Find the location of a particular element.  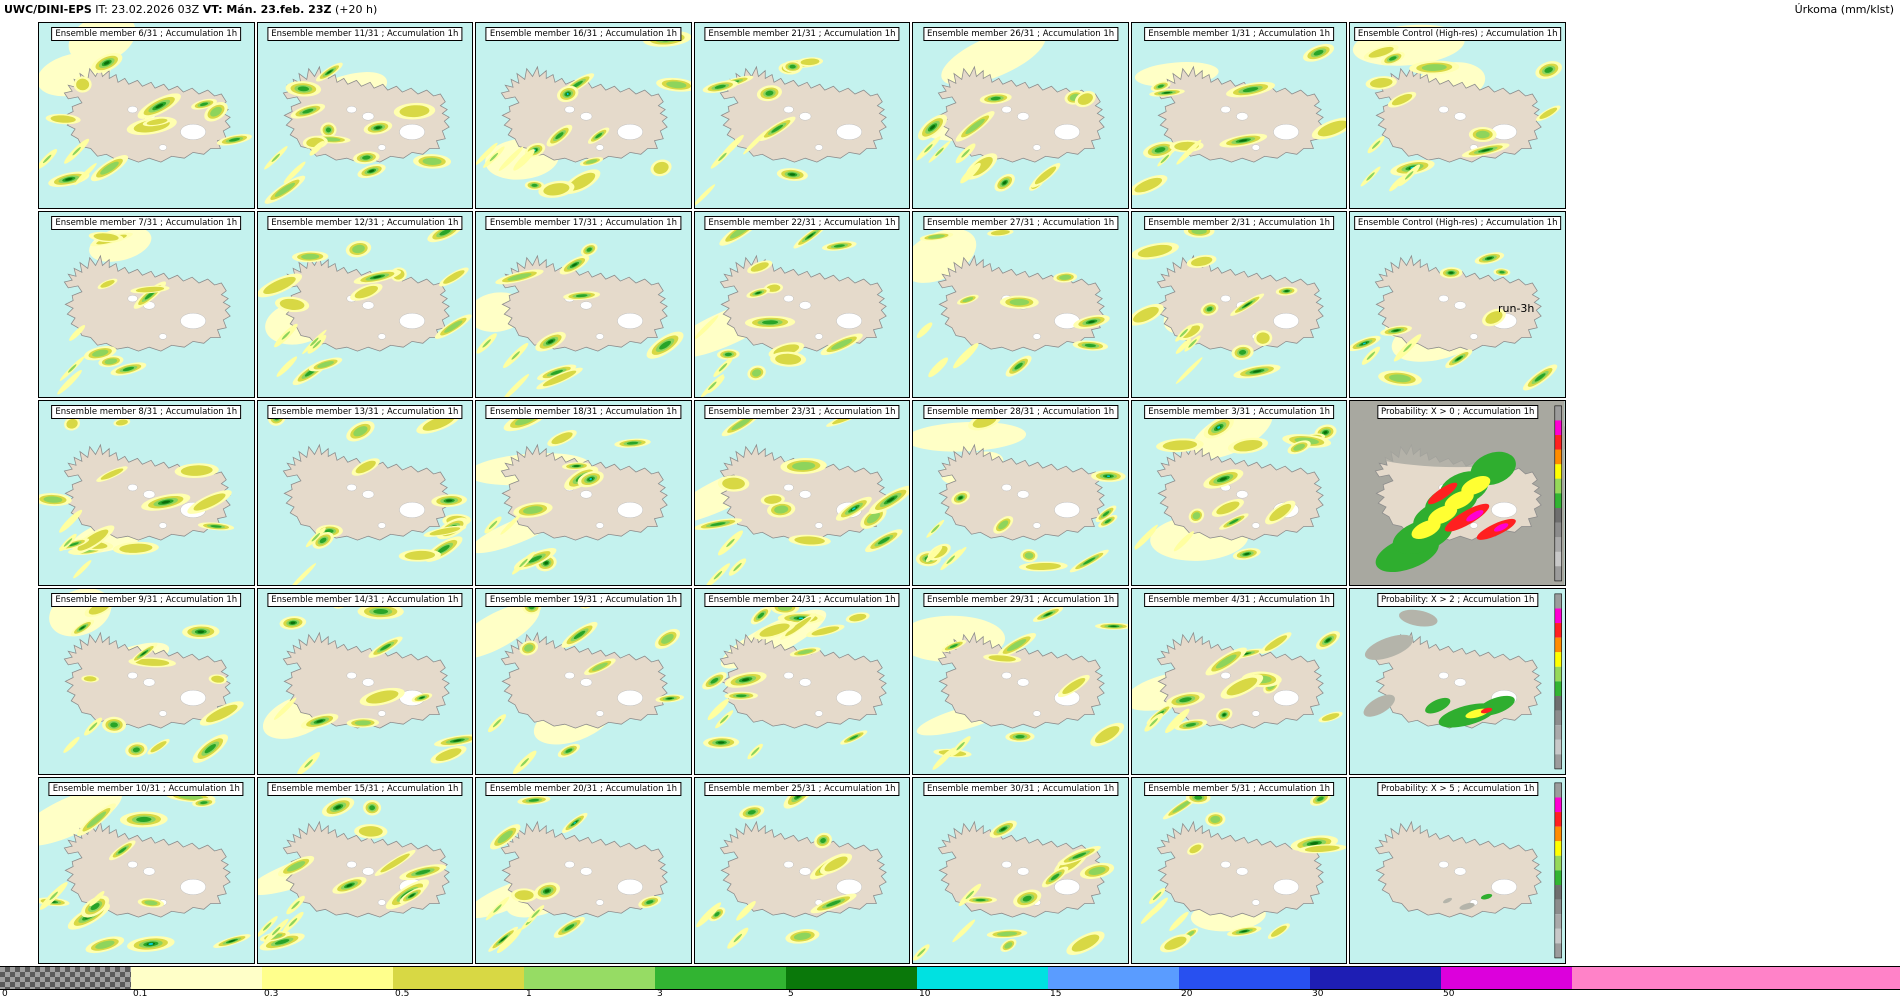

map-panel: Ensemble member 22/31 ; Accumulation 1h is located at coordinates (802, 304).